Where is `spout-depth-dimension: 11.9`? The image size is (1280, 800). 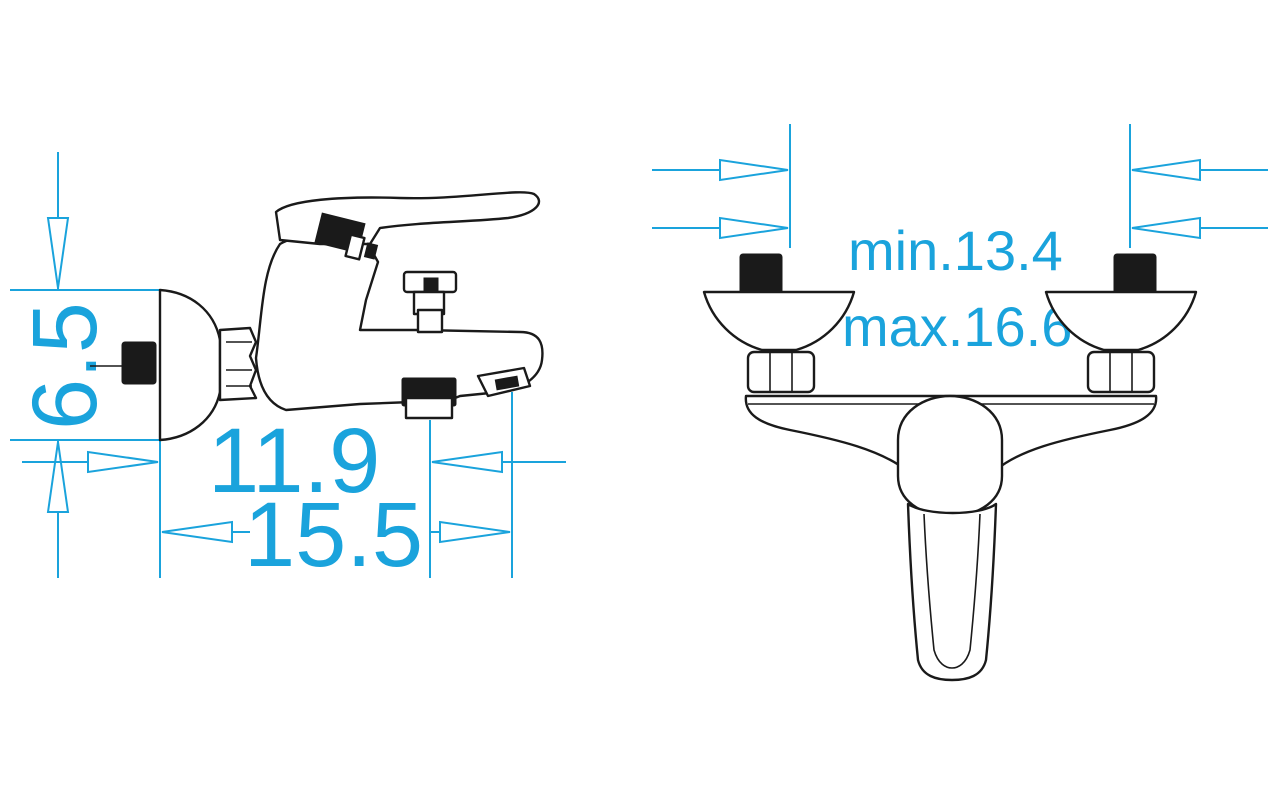
spout-depth-dimension: 11.9 is located at coordinates (294, 494).